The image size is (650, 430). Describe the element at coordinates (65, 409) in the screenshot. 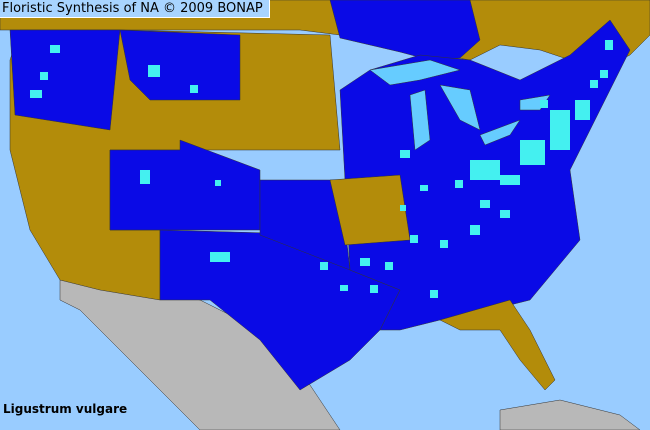

I see `species-name: Ligustrum vulgare` at that location.